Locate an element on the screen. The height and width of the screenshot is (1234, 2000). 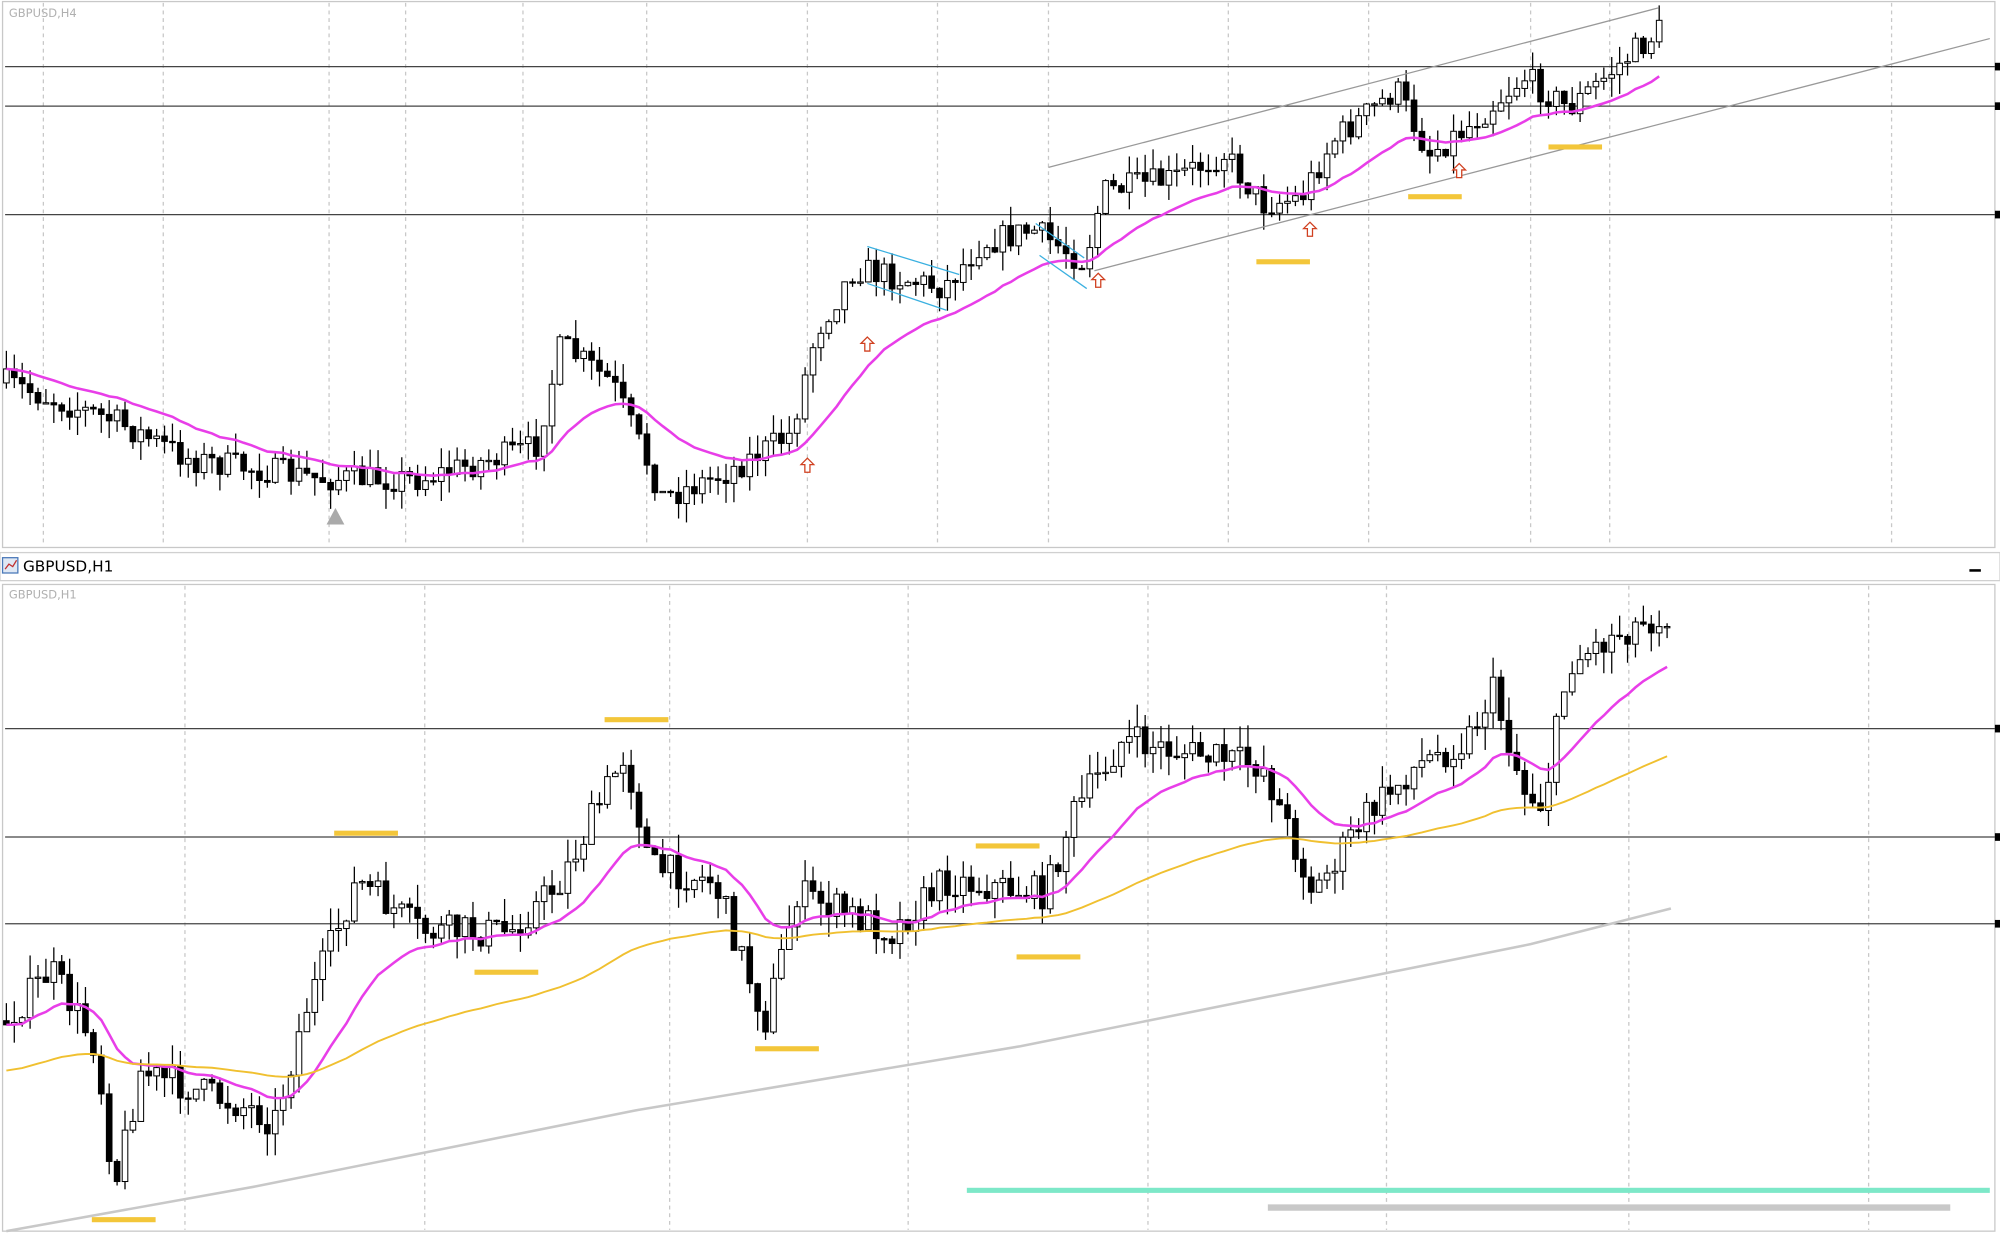
title-bar-bg is located at coordinates (1000, 566).